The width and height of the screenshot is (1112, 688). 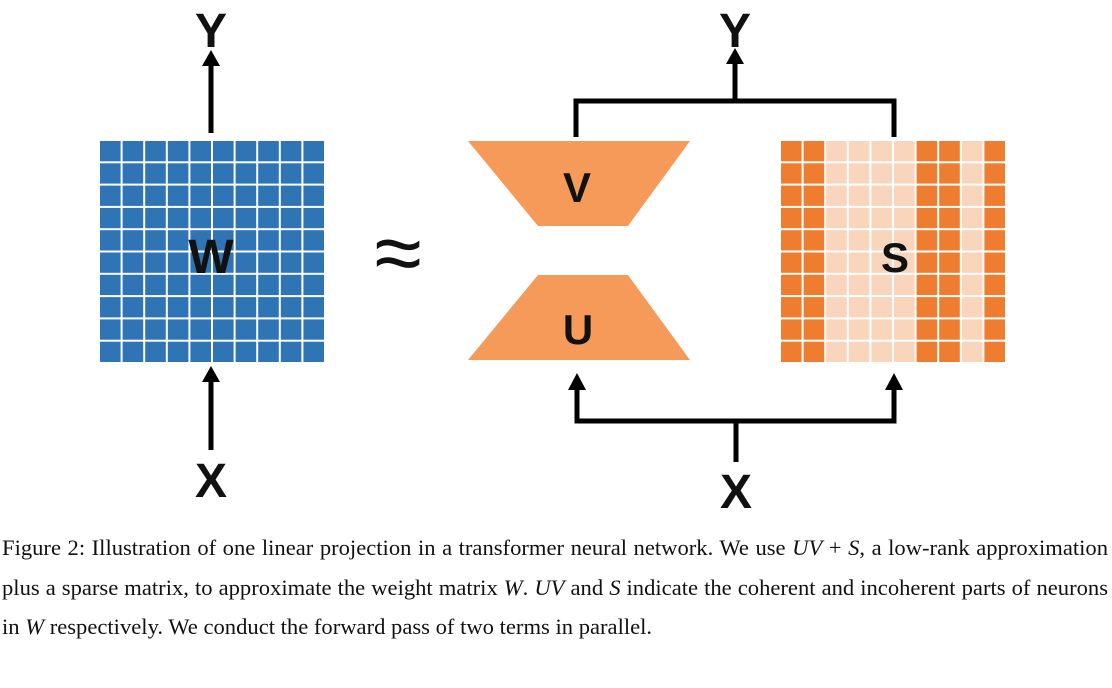 What do you see at coordinates (577, 381) in the screenshot?
I see `u-input-arrowhead` at bounding box center [577, 381].